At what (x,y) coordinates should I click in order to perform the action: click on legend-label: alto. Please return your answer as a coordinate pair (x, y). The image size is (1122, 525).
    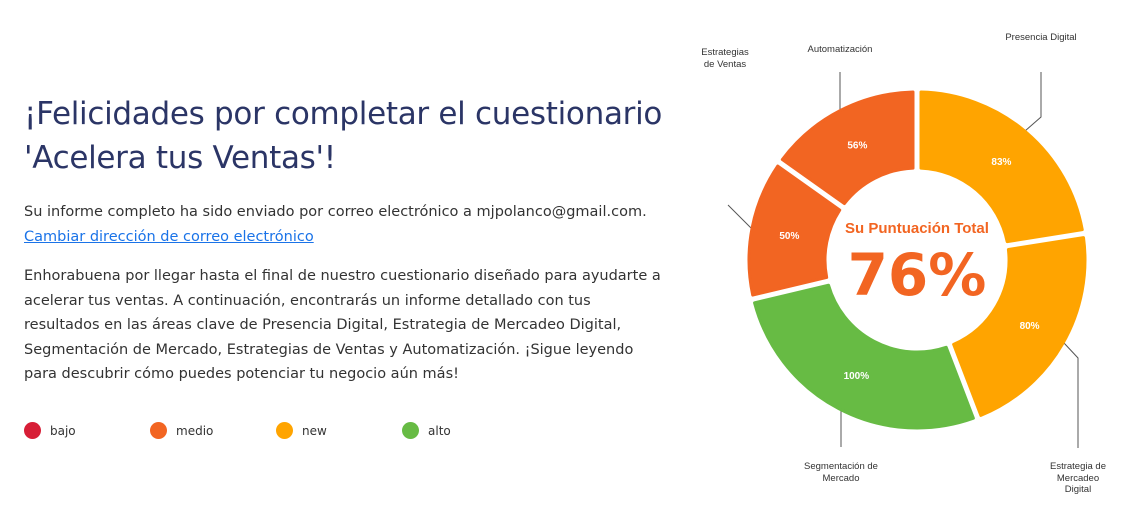
    Looking at the image, I should click on (439, 430).